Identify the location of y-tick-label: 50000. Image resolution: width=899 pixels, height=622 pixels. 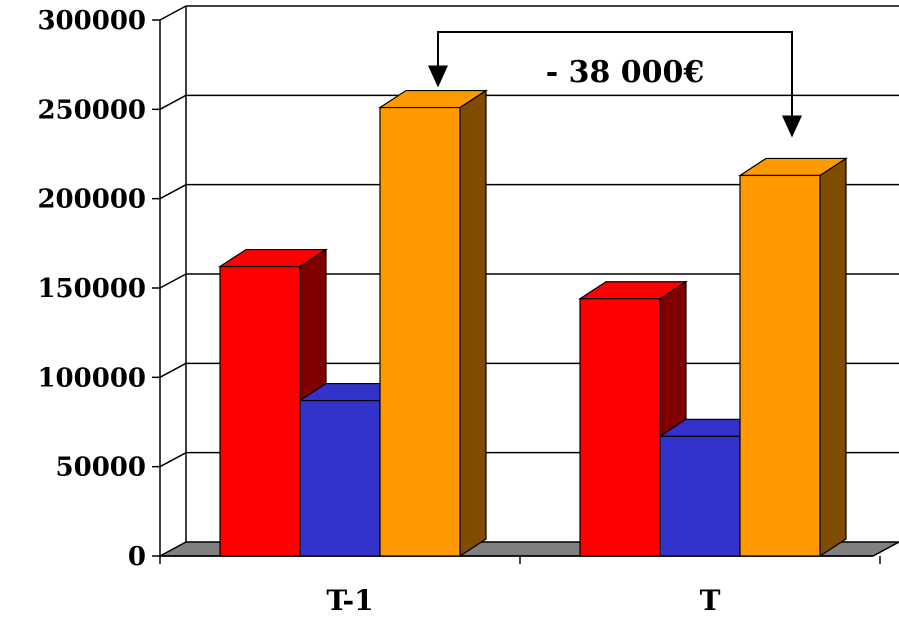
(101, 468).